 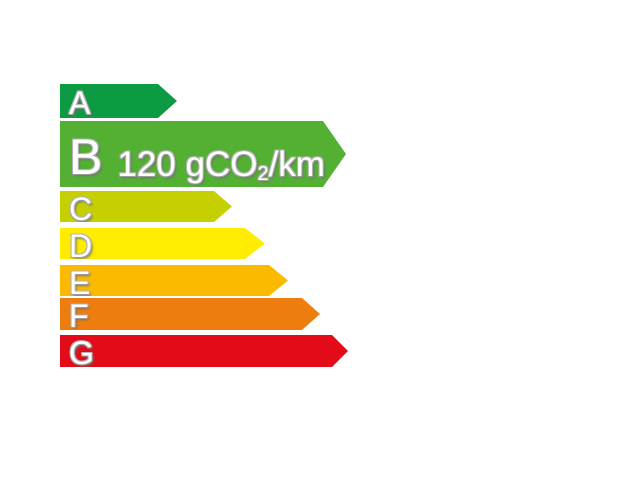 I want to click on rating-letter-b: B, so click(x=86, y=157).